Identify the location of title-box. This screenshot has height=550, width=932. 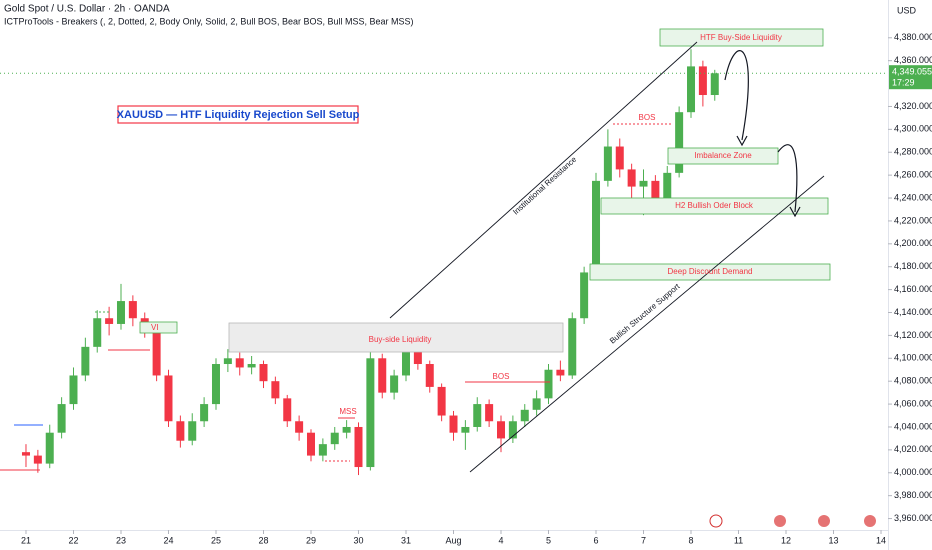
(238, 114).